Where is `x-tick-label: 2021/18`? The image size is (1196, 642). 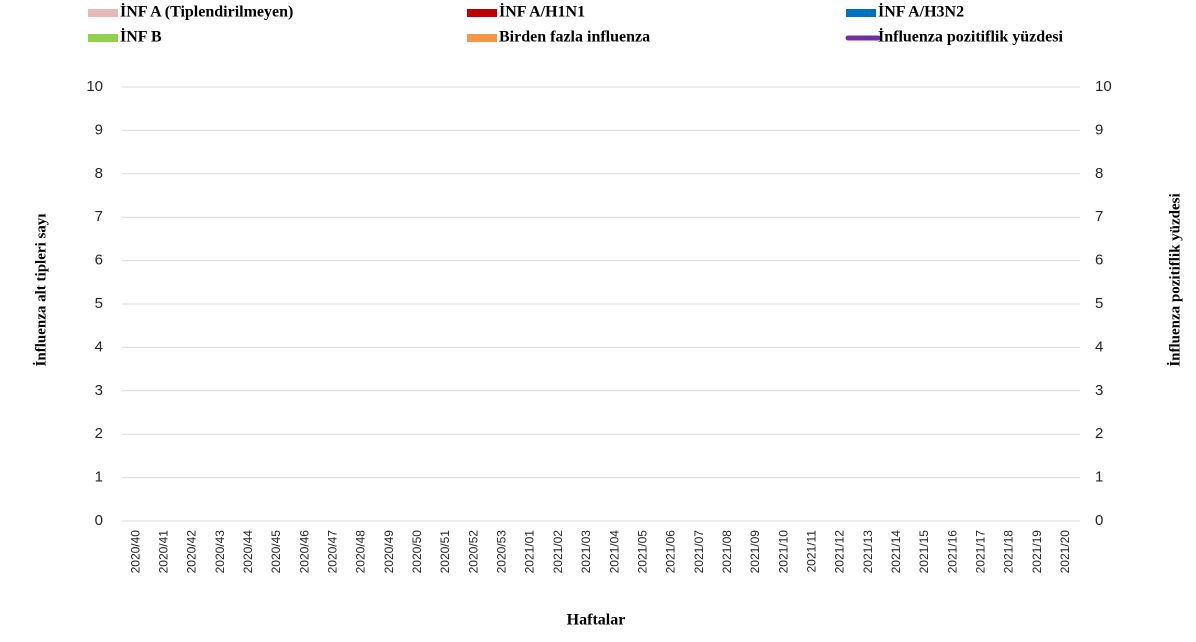
x-tick-label: 2021/18 is located at coordinates (1009, 552).